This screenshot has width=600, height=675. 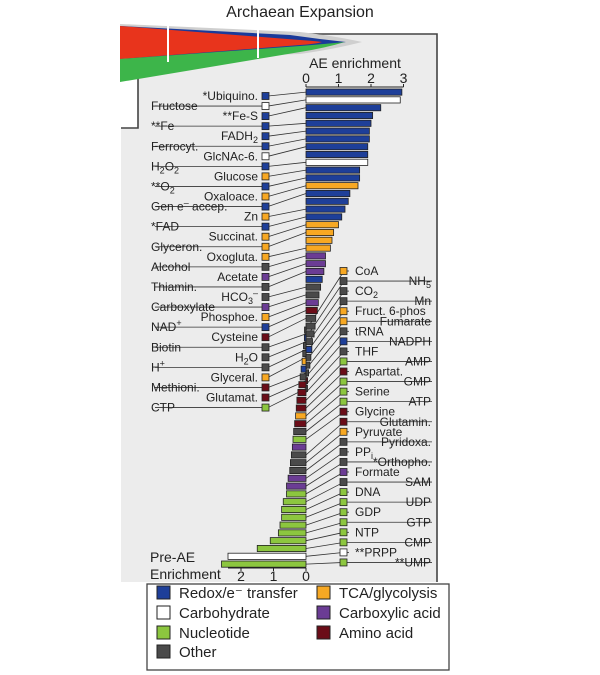 I want to click on bar-label-nadph: NADPH, so click(x=410, y=341).